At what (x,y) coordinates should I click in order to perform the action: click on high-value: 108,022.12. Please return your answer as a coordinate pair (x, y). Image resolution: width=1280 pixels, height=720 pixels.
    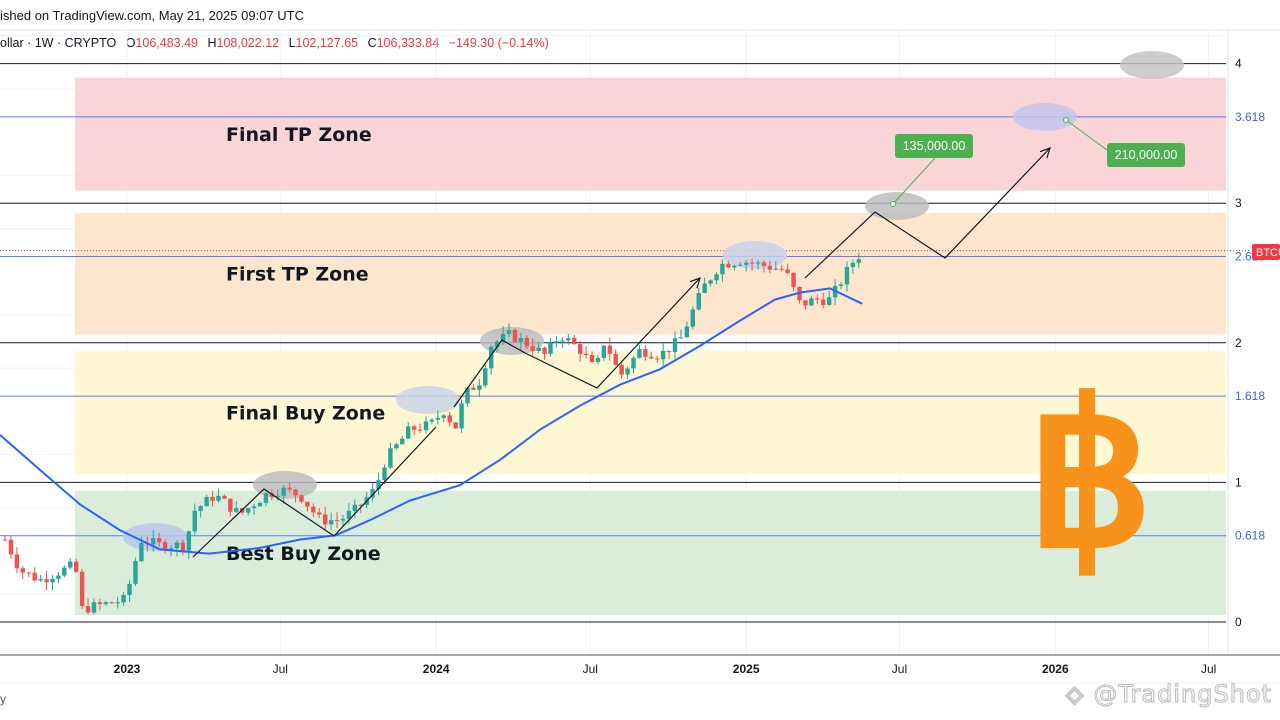
    Looking at the image, I should click on (248, 43).